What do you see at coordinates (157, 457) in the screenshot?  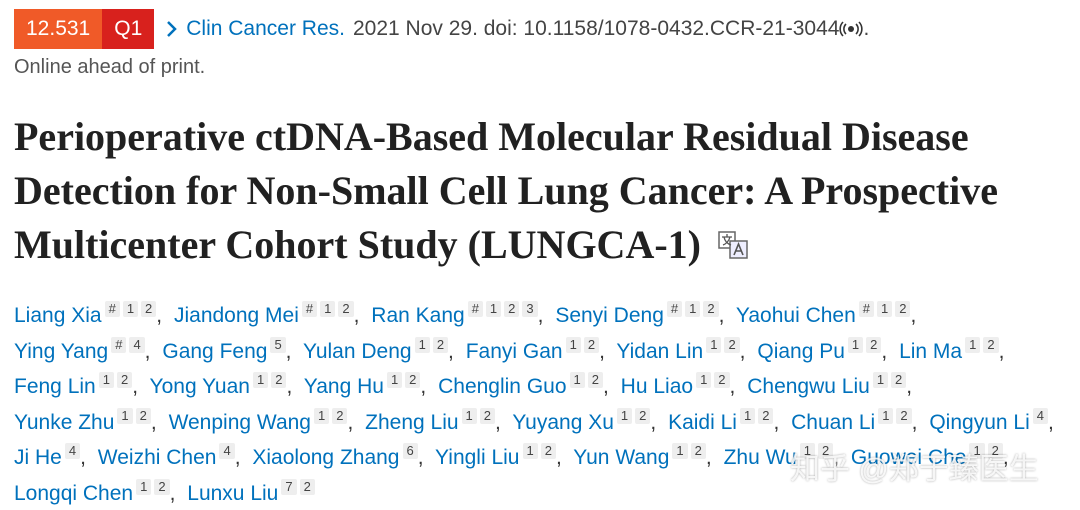 I see `author-name: Weizhi Chen` at bounding box center [157, 457].